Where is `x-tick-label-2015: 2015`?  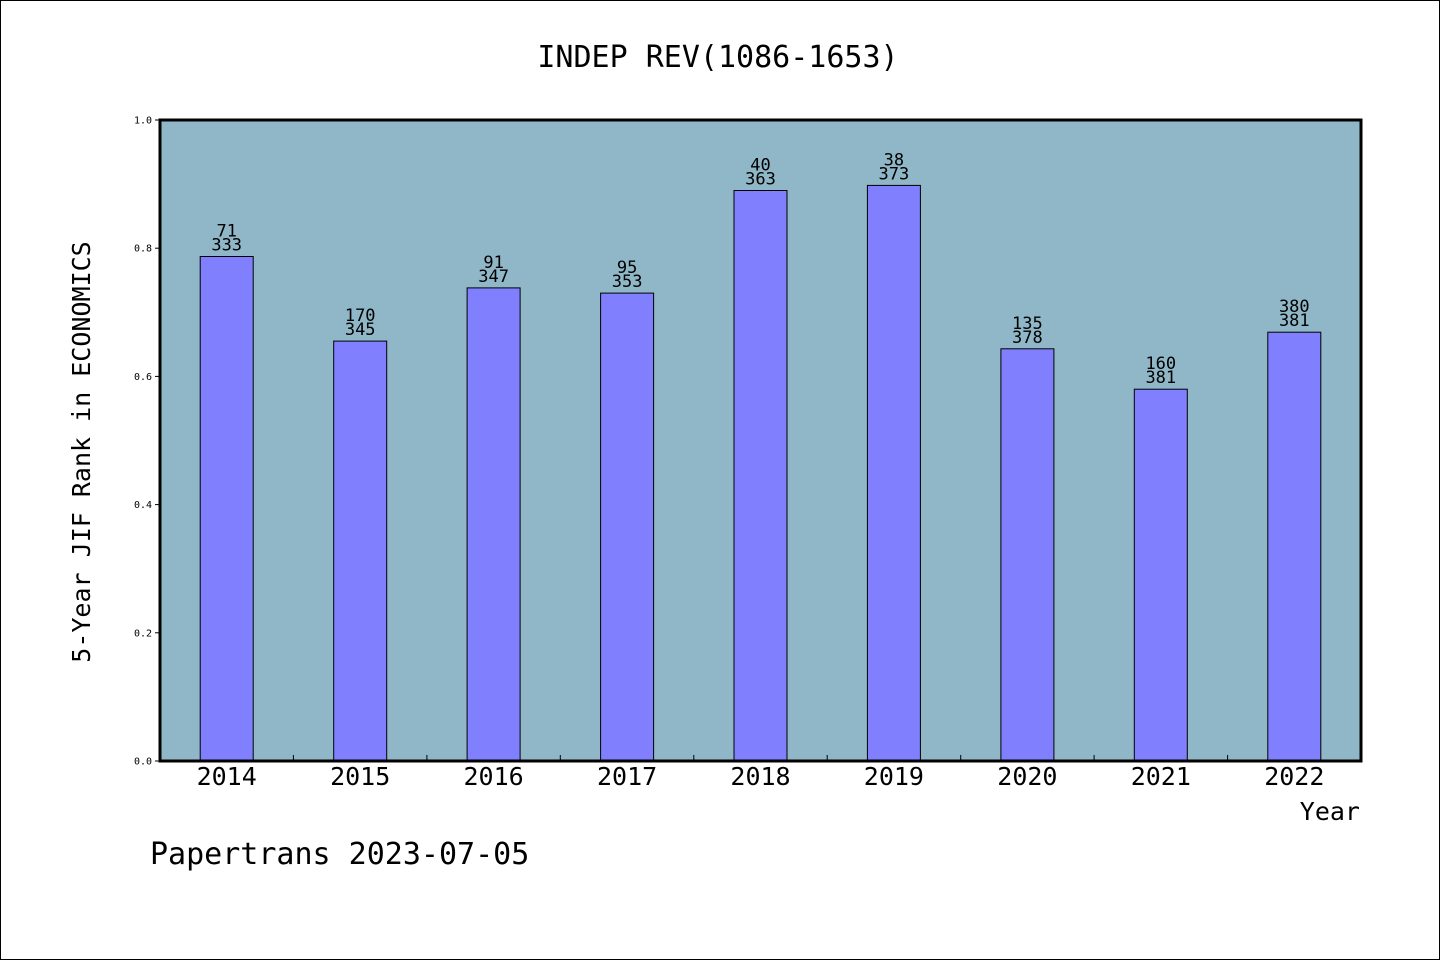 x-tick-label-2015: 2015 is located at coordinates (360, 776).